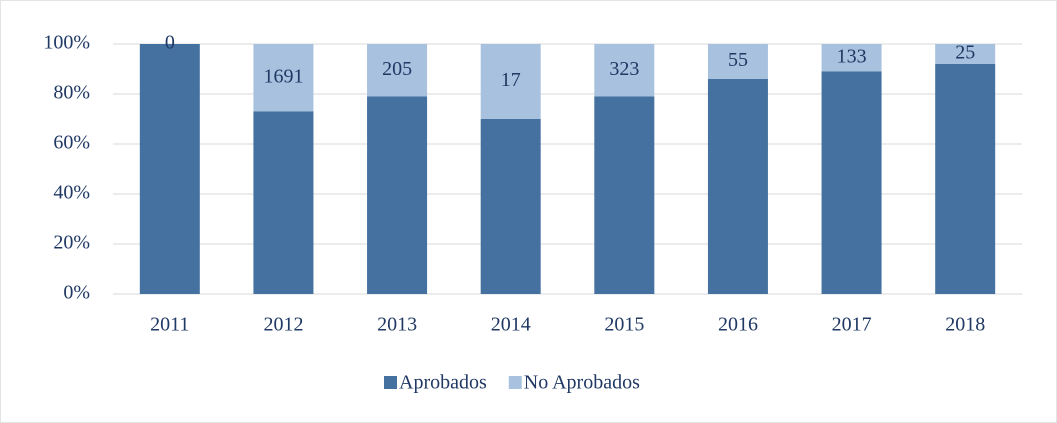  What do you see at coordinates (738, 325) in the screenshot?
I see `x-tick-label: 2016` at bounding box center [738, 325].